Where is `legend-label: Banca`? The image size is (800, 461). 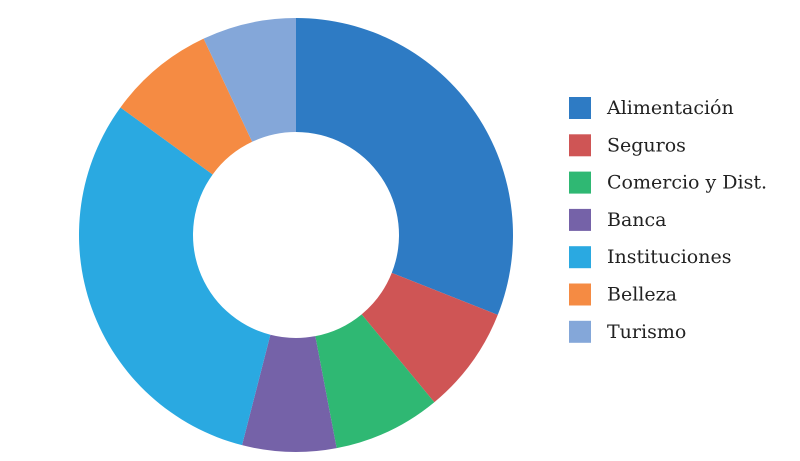
legend-label: Banca is located at coordinates (637, 220).